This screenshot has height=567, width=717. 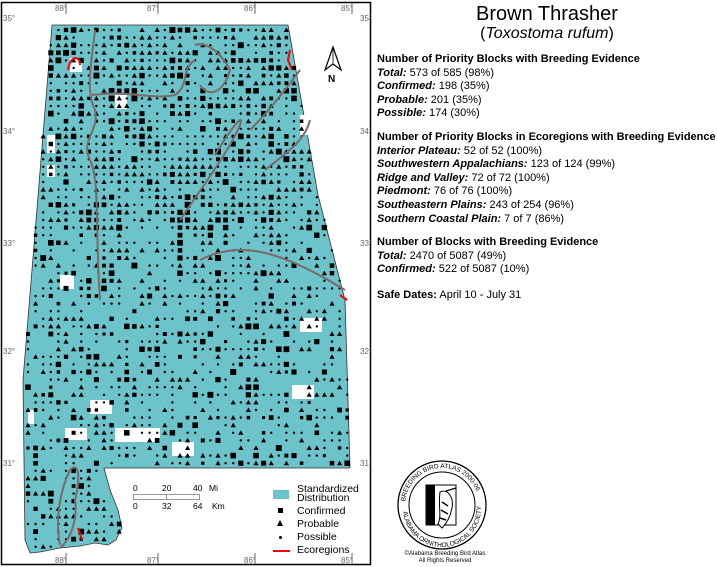 What do you see at coordinates (432, 204) in the screenshot?
I see `stat-label: Southeastern Plains:` at bounding box center [432, 204].